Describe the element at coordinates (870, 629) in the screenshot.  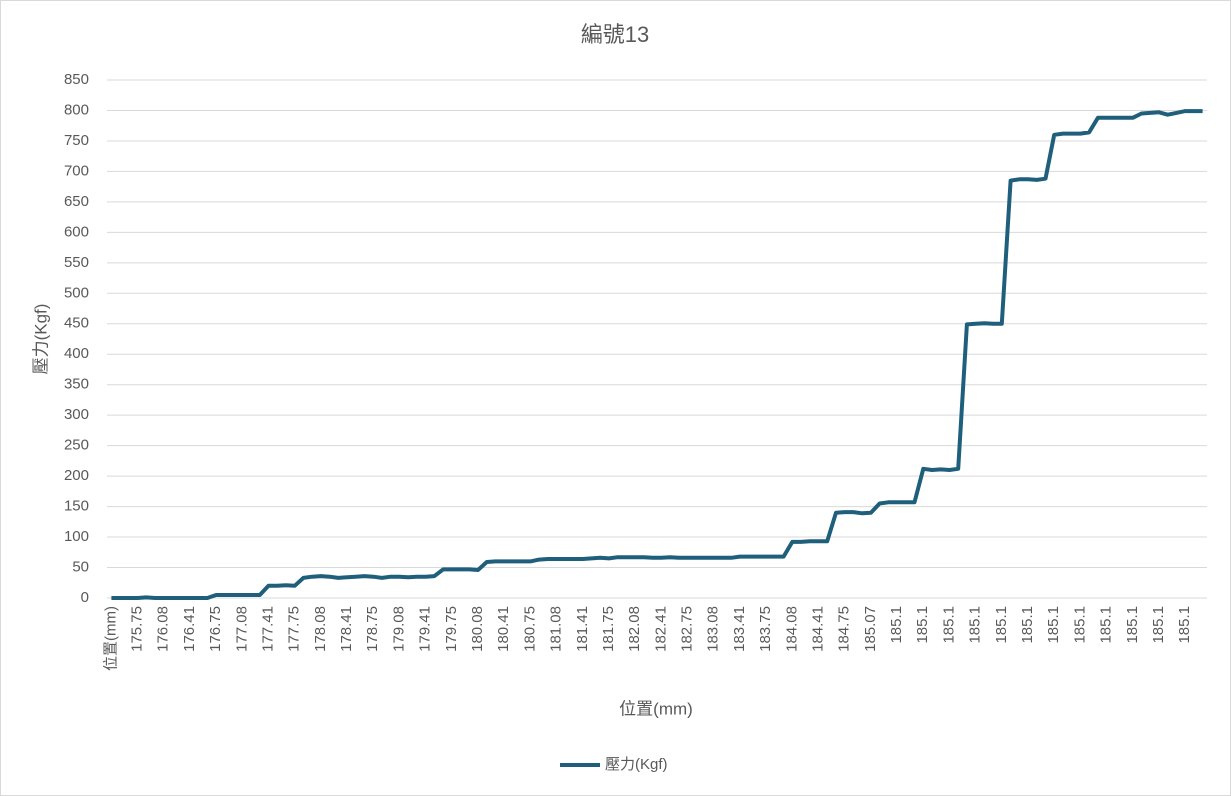
I see `x-tick-label: 185.07` at that location.